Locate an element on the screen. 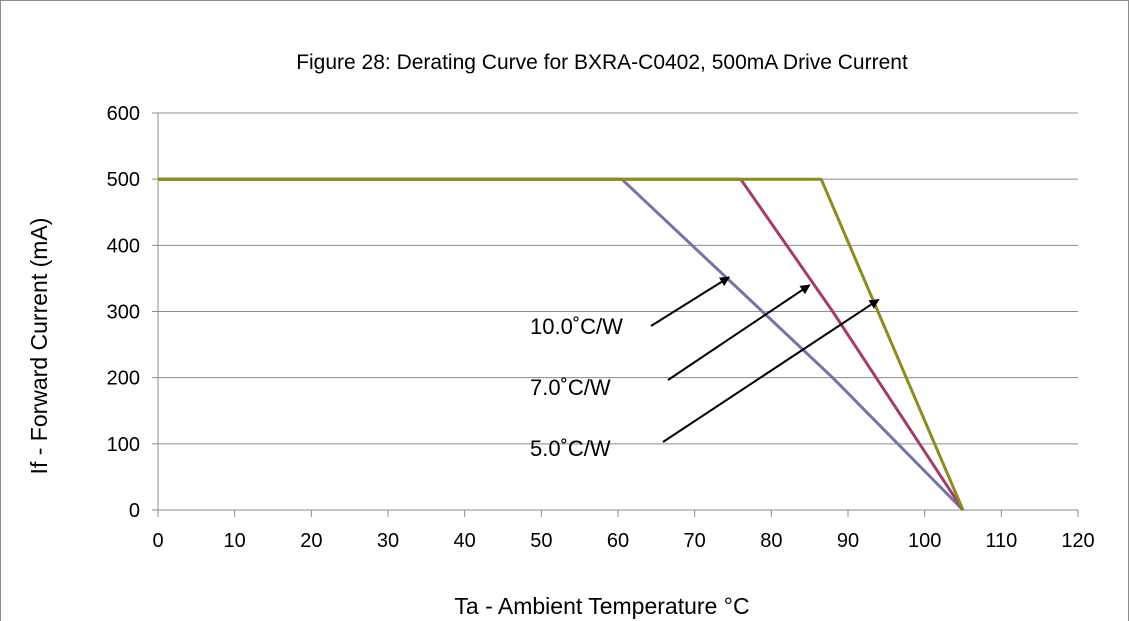  x-tick-label: 90 is located at coordinates (848, 541).